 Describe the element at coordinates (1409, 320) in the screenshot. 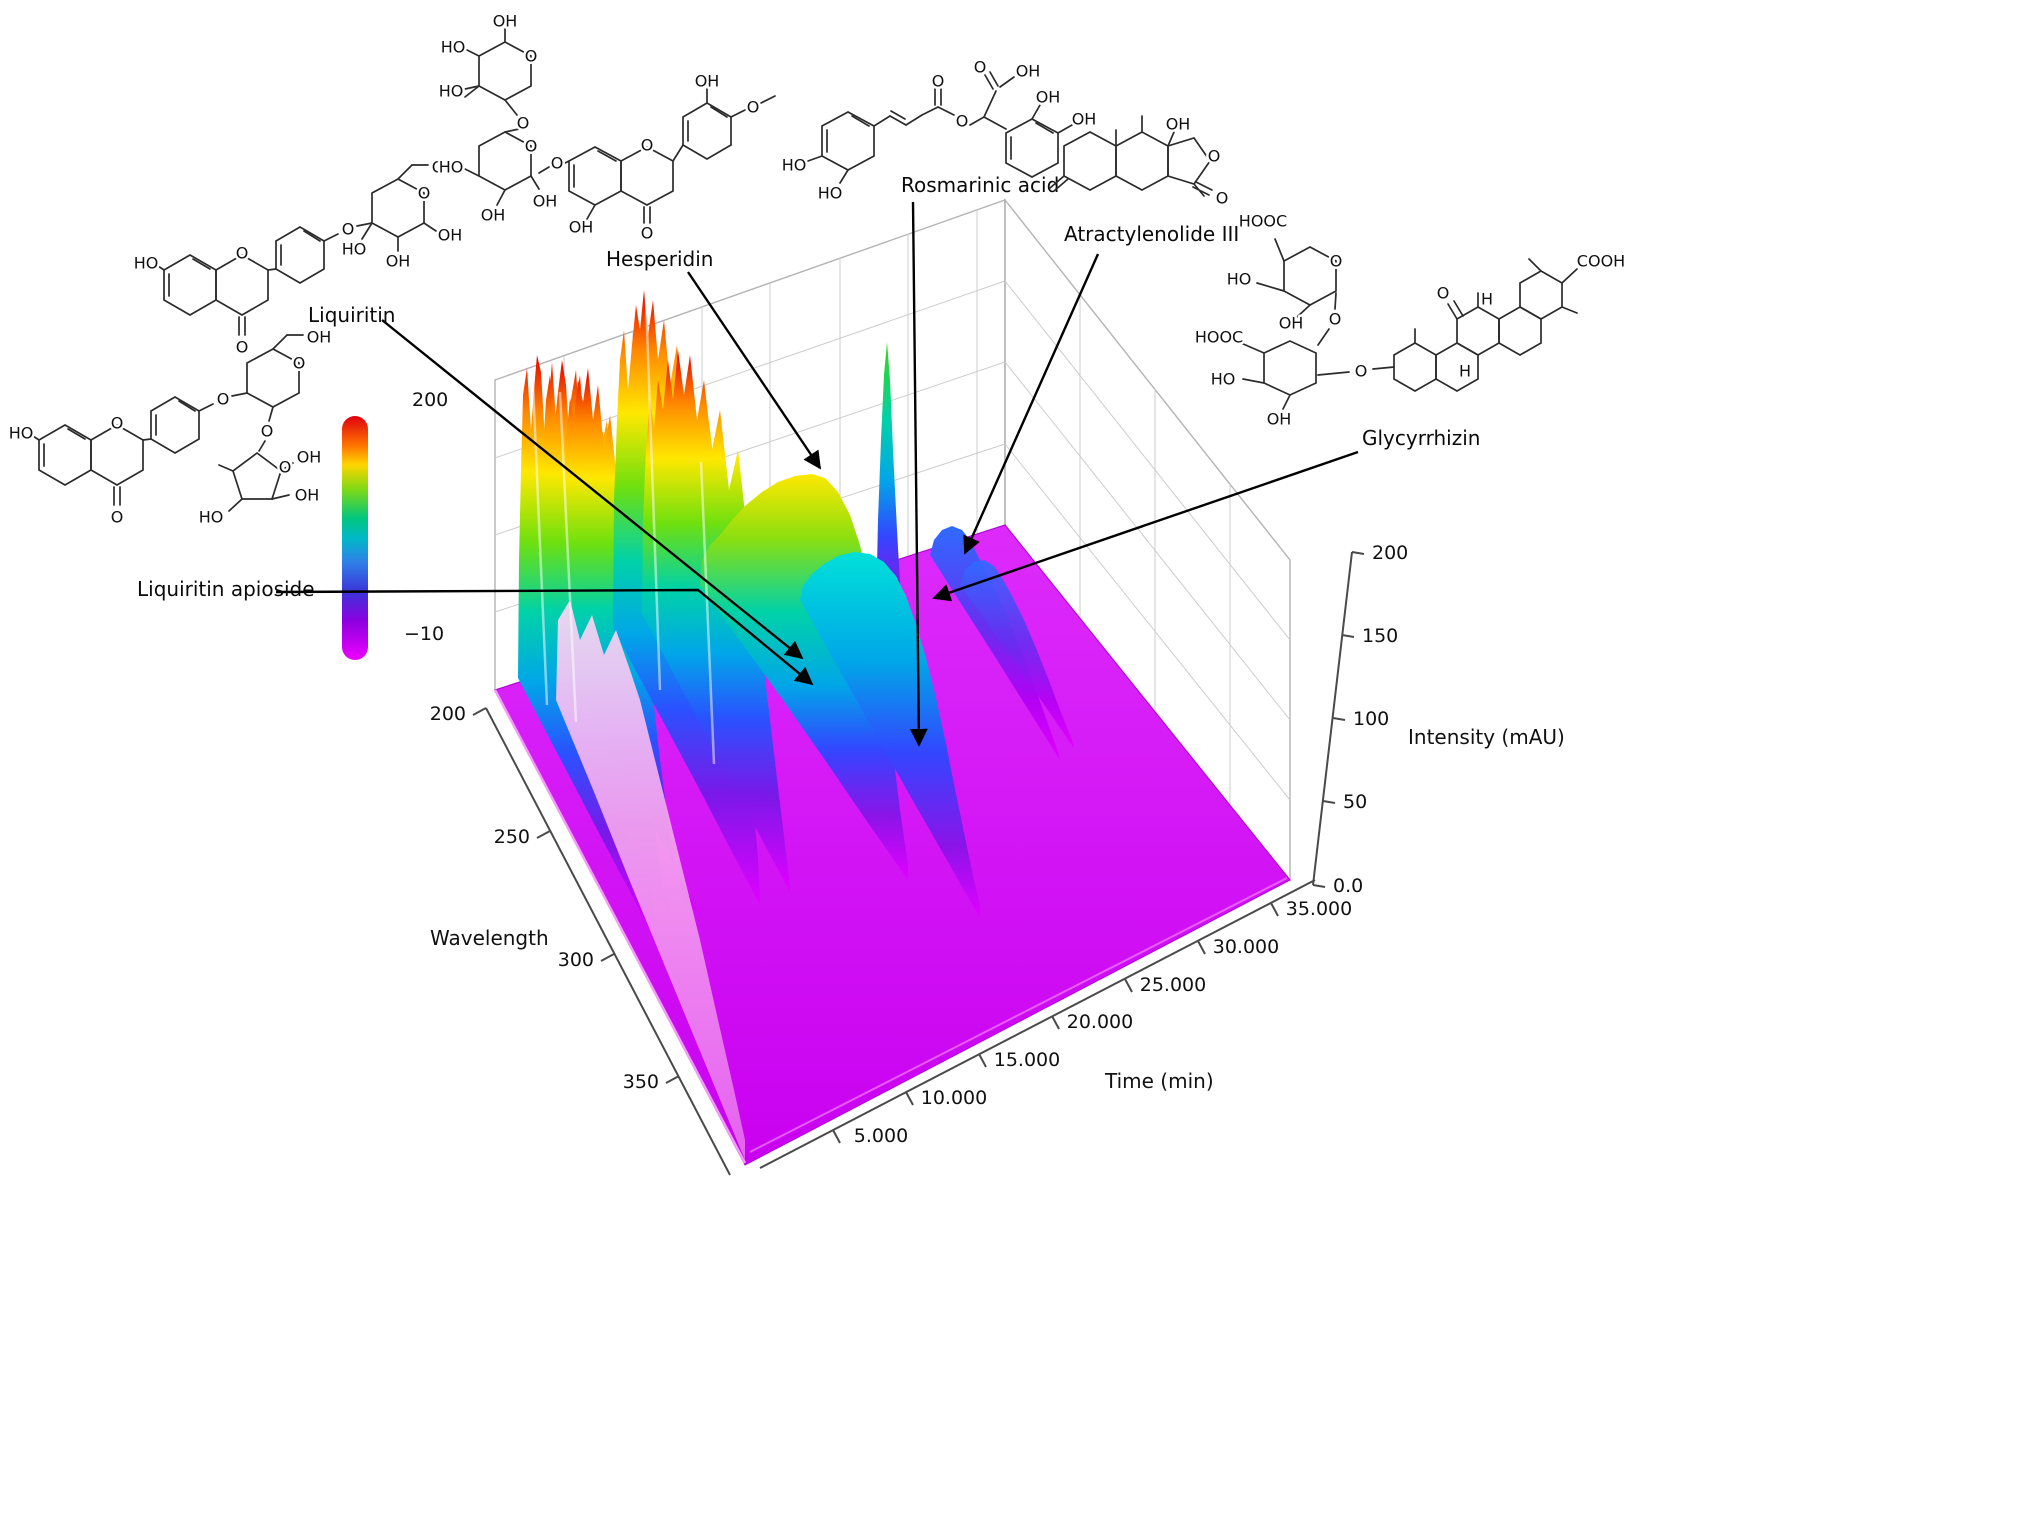

I see `structure-glycyrrhizin: HOOC HO O OH HOOC HO OH O O O H H COOH` at that location.